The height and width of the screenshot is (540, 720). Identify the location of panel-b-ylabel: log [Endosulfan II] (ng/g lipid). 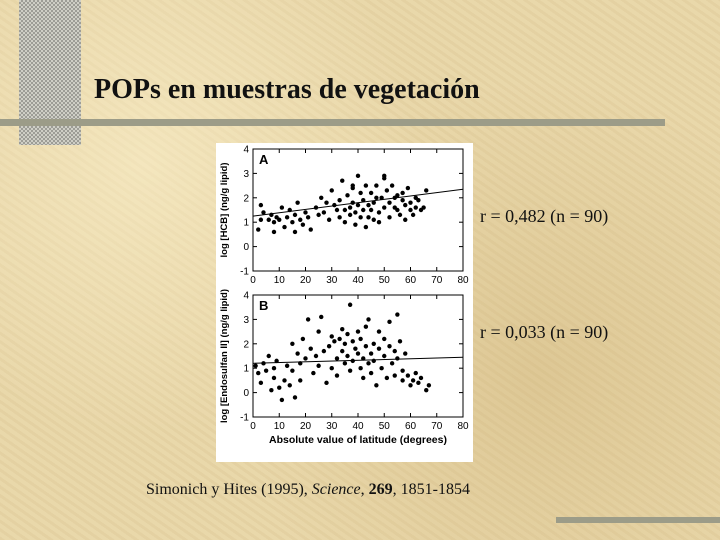
(224, 356).